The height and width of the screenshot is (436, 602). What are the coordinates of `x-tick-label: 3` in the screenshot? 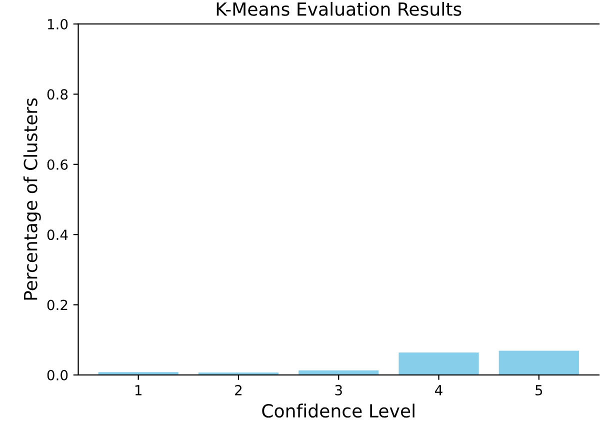 It's located at (338, 390).